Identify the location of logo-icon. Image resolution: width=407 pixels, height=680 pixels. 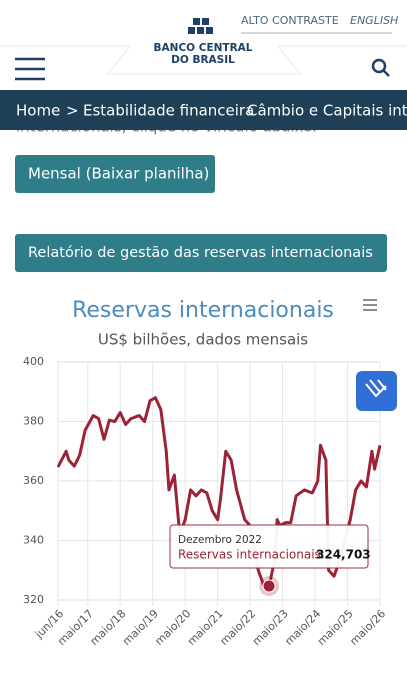
(200, 26).